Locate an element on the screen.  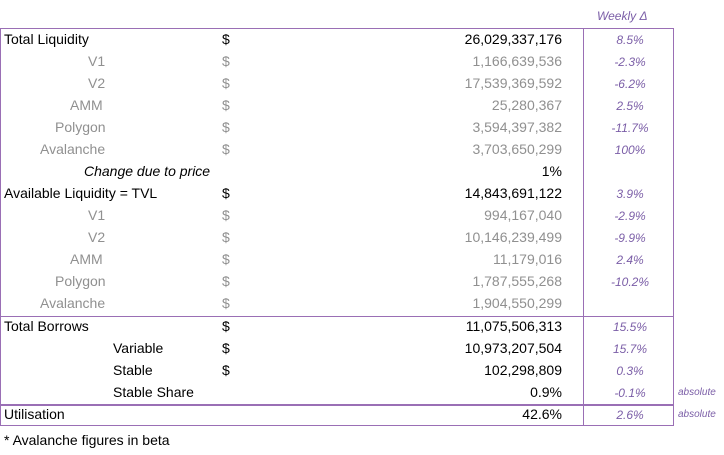
weekly-delta: 15.5% is located at coordinates (630, 327).